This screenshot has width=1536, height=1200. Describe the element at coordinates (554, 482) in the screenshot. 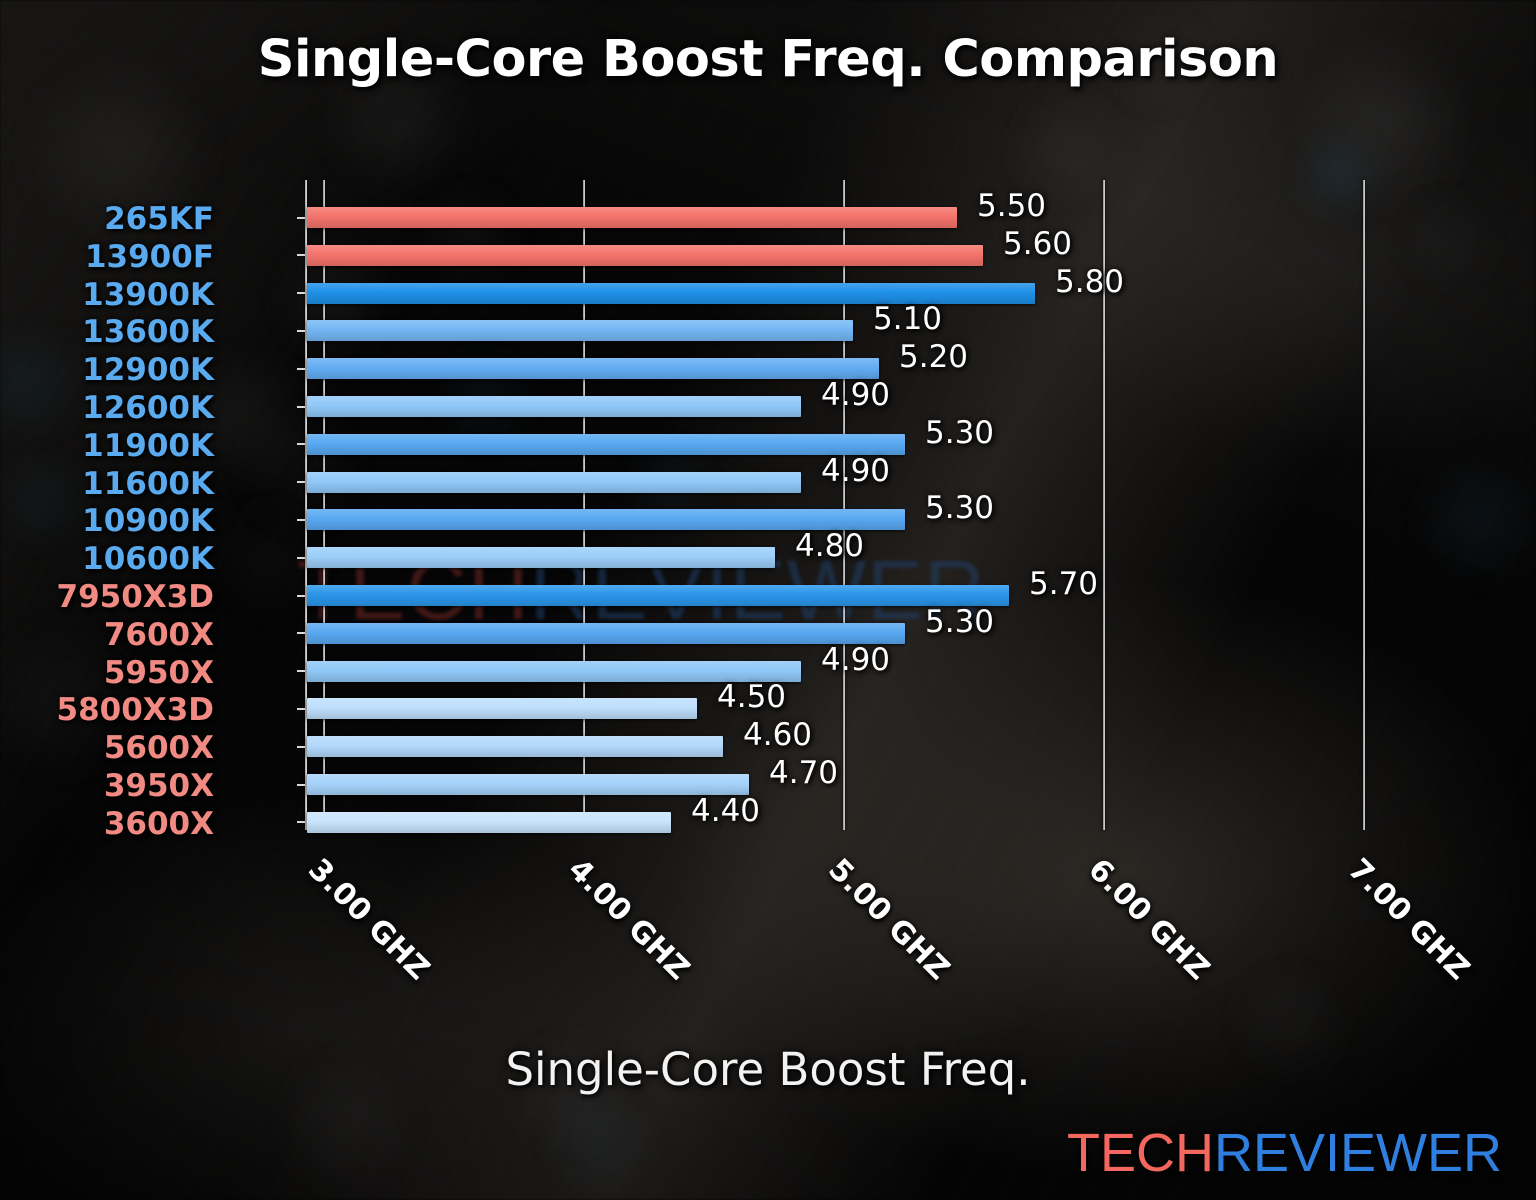

I see `bar-11600k` at that location.